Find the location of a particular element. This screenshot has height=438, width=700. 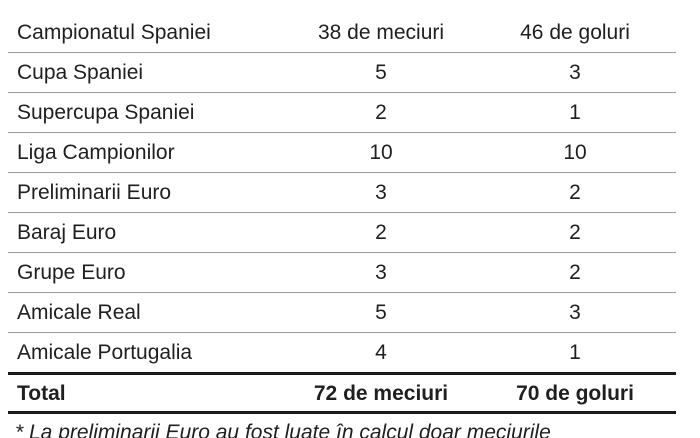

total-top-rule is located at coordinates (342, 373).